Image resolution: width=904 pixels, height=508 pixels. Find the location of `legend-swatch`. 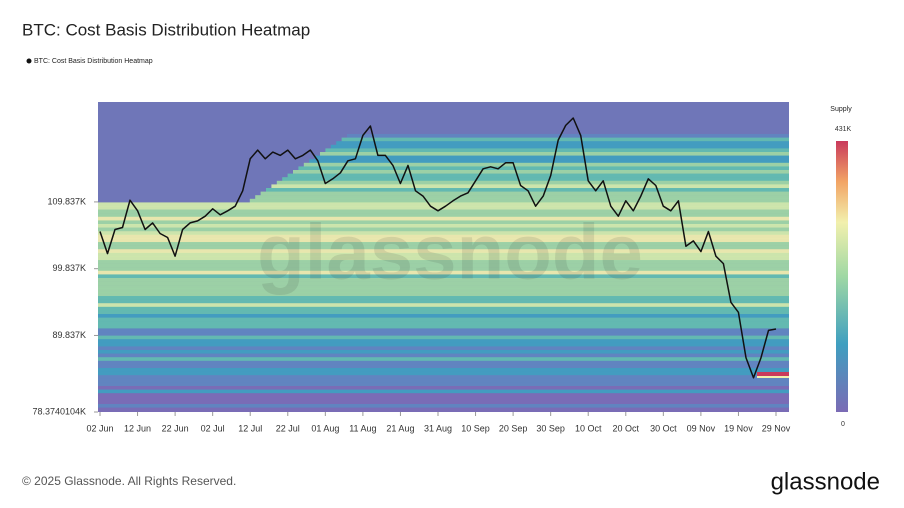

legend-swatch is located at coordinates (29, 61).